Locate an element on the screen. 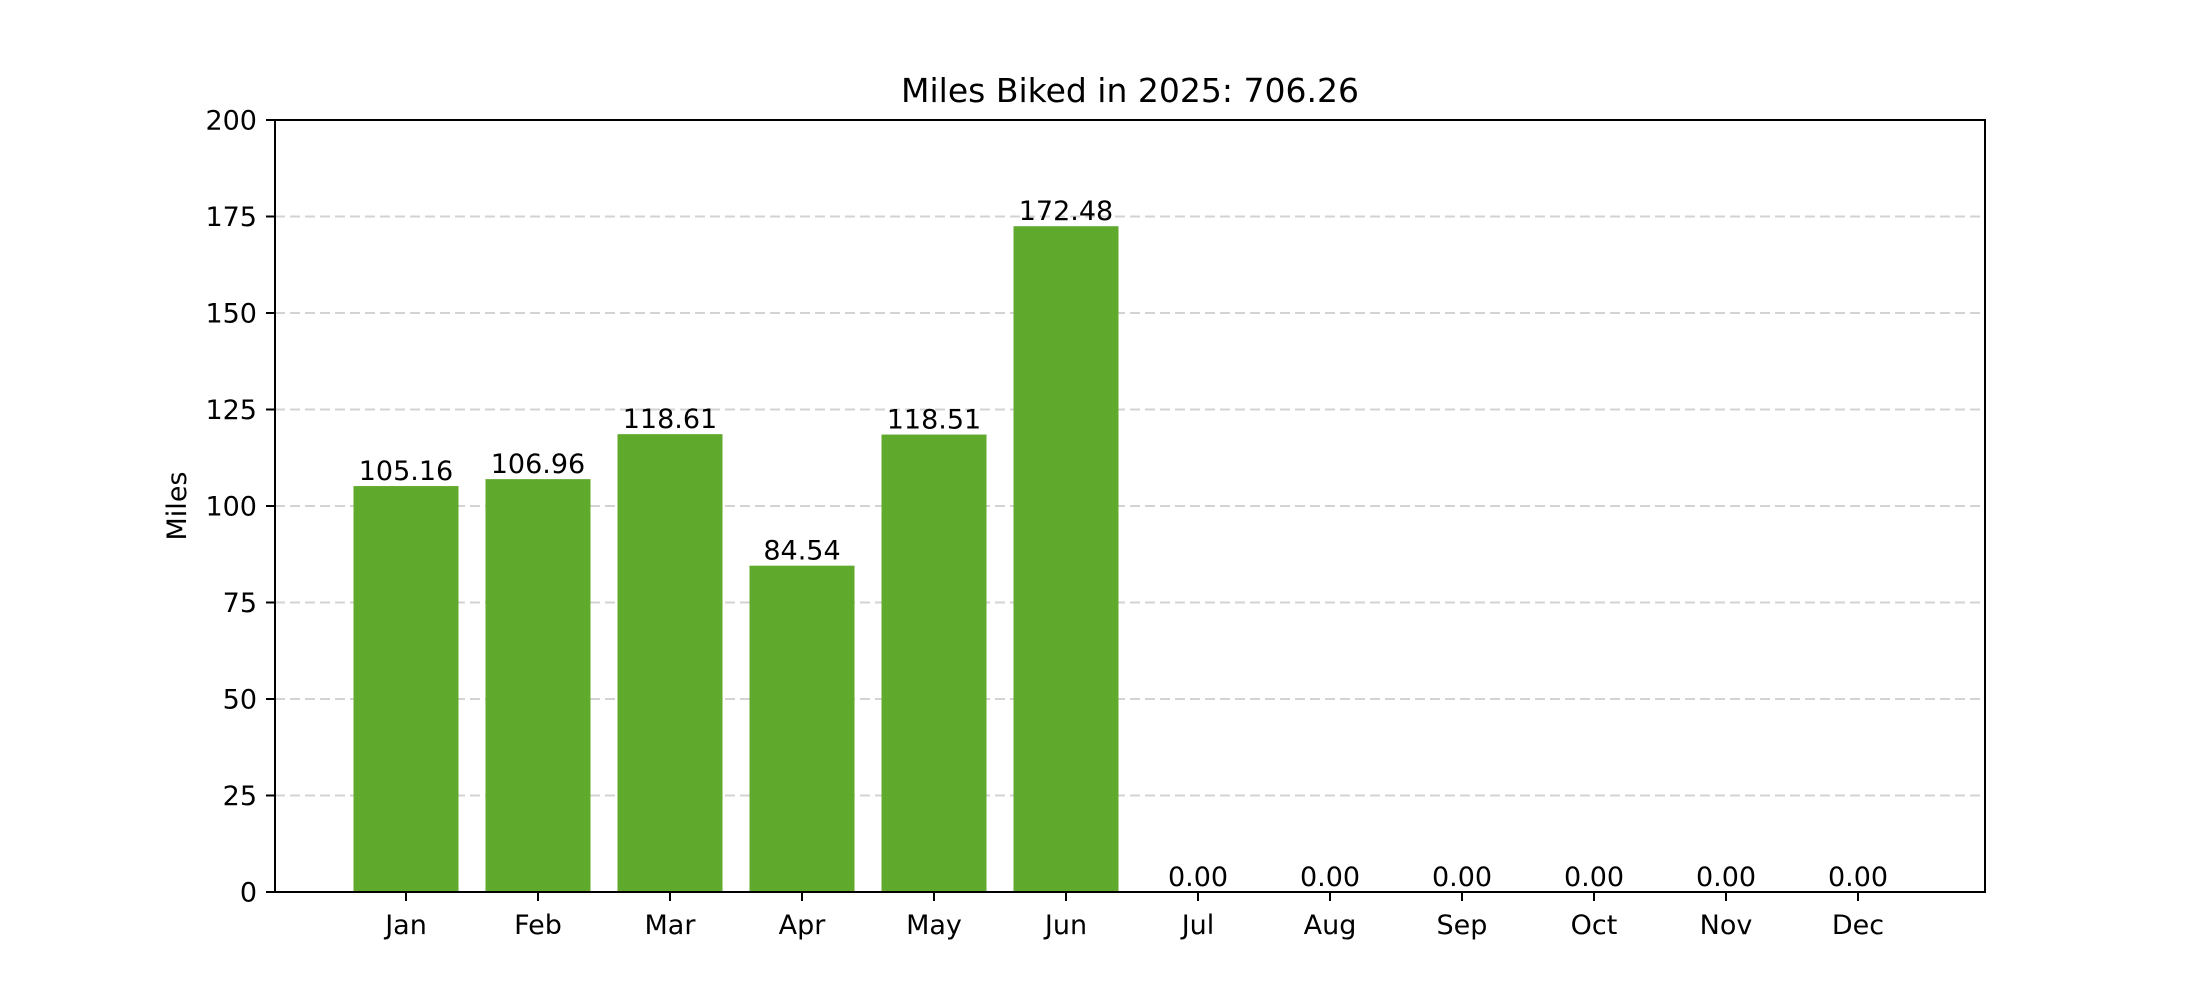 Image resolution: width=2200 pixels, height=1004 pixels. x-tick-label: Jul is located at coordinates (1197, 925).